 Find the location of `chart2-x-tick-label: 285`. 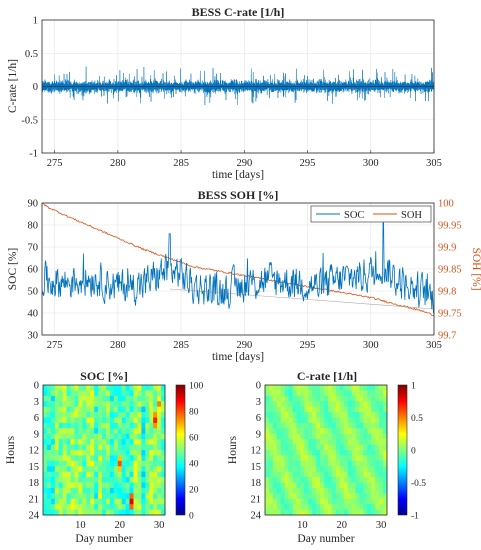

chart2-x-tick-label: 285 is located at coordinates (181, 345).